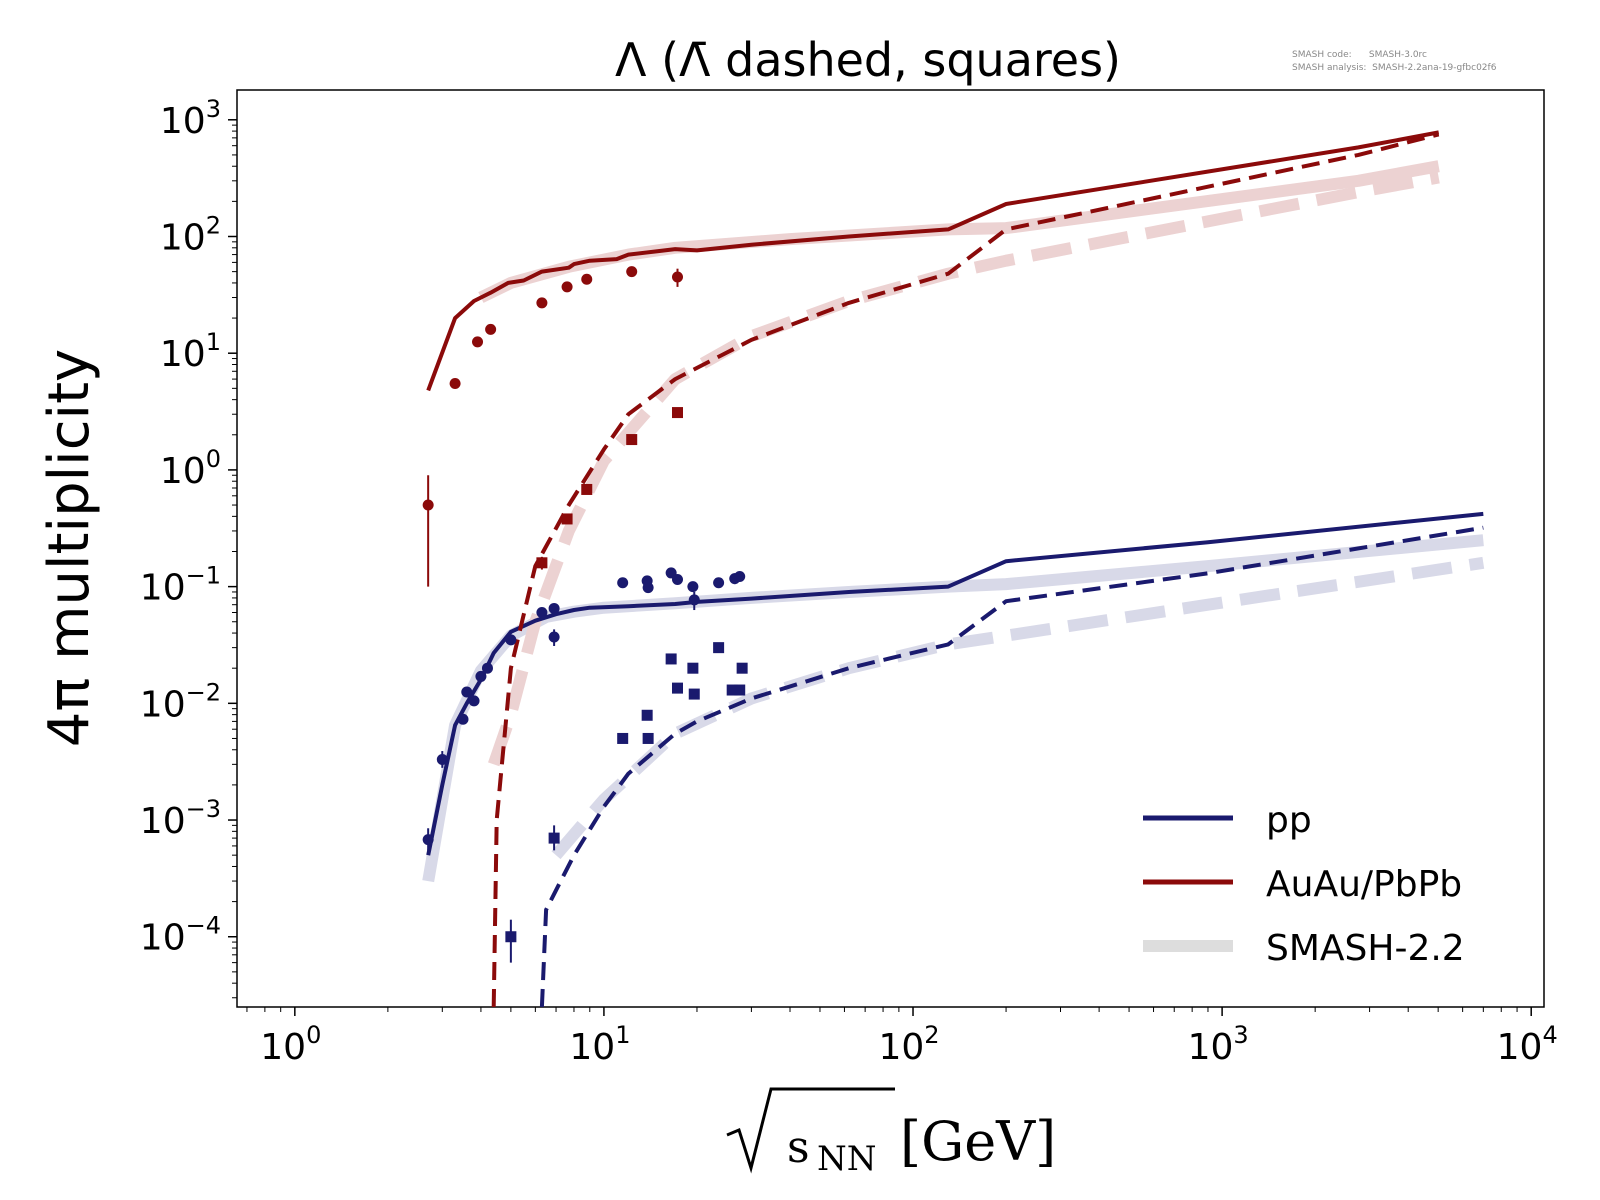 This screenshot has width=1600, height=1200. Describe the element at coordinates (599, 1044) in the screenshot. I see `x-tick-label-1: 10¹` at that location.